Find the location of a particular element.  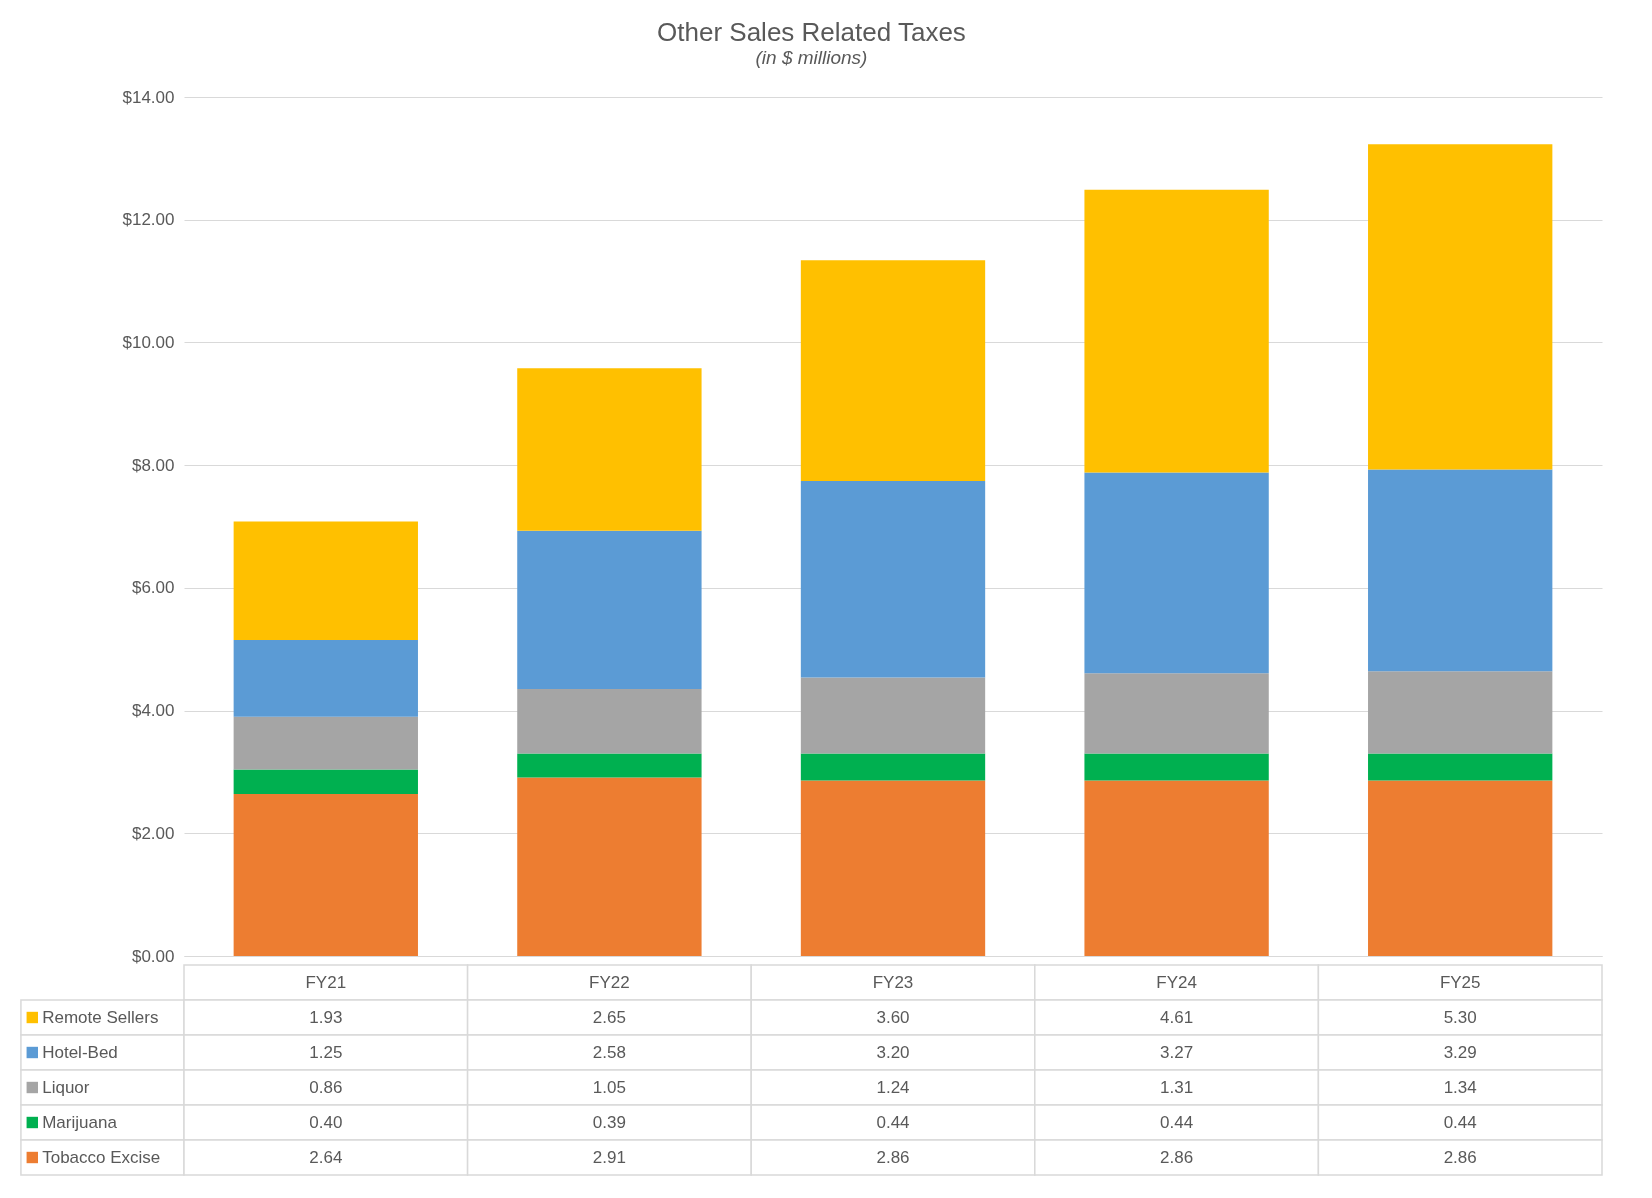

data-label: 1.93 is located at coordinates (326, 1017).